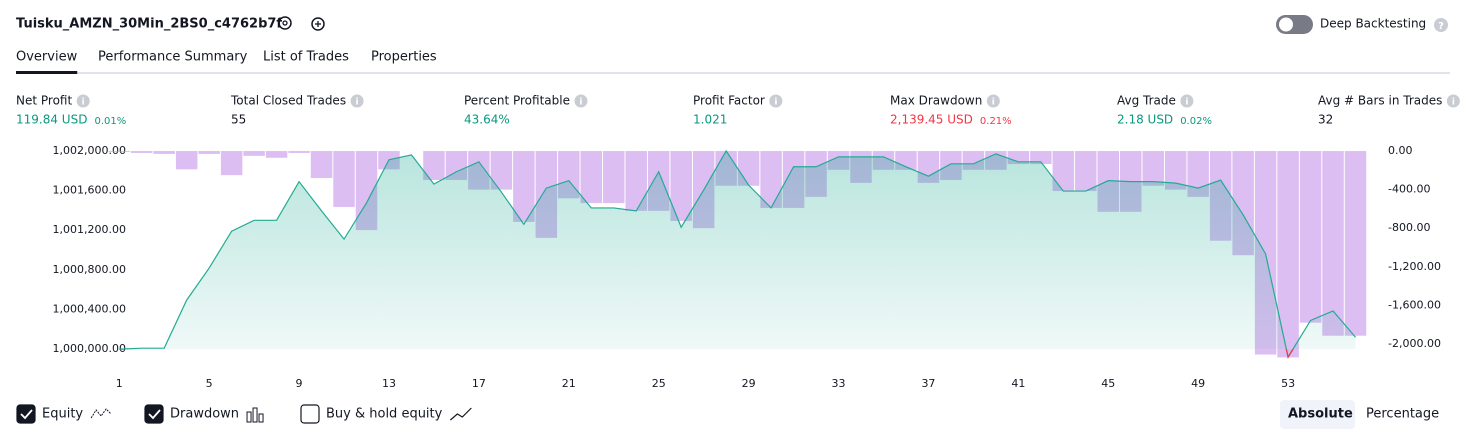 The width and height of the screenshot is (1466, 438). What do you see at coordinates (318, 24) in the screenshot?
I see `alert-icon` at bounding box center [318, 24].